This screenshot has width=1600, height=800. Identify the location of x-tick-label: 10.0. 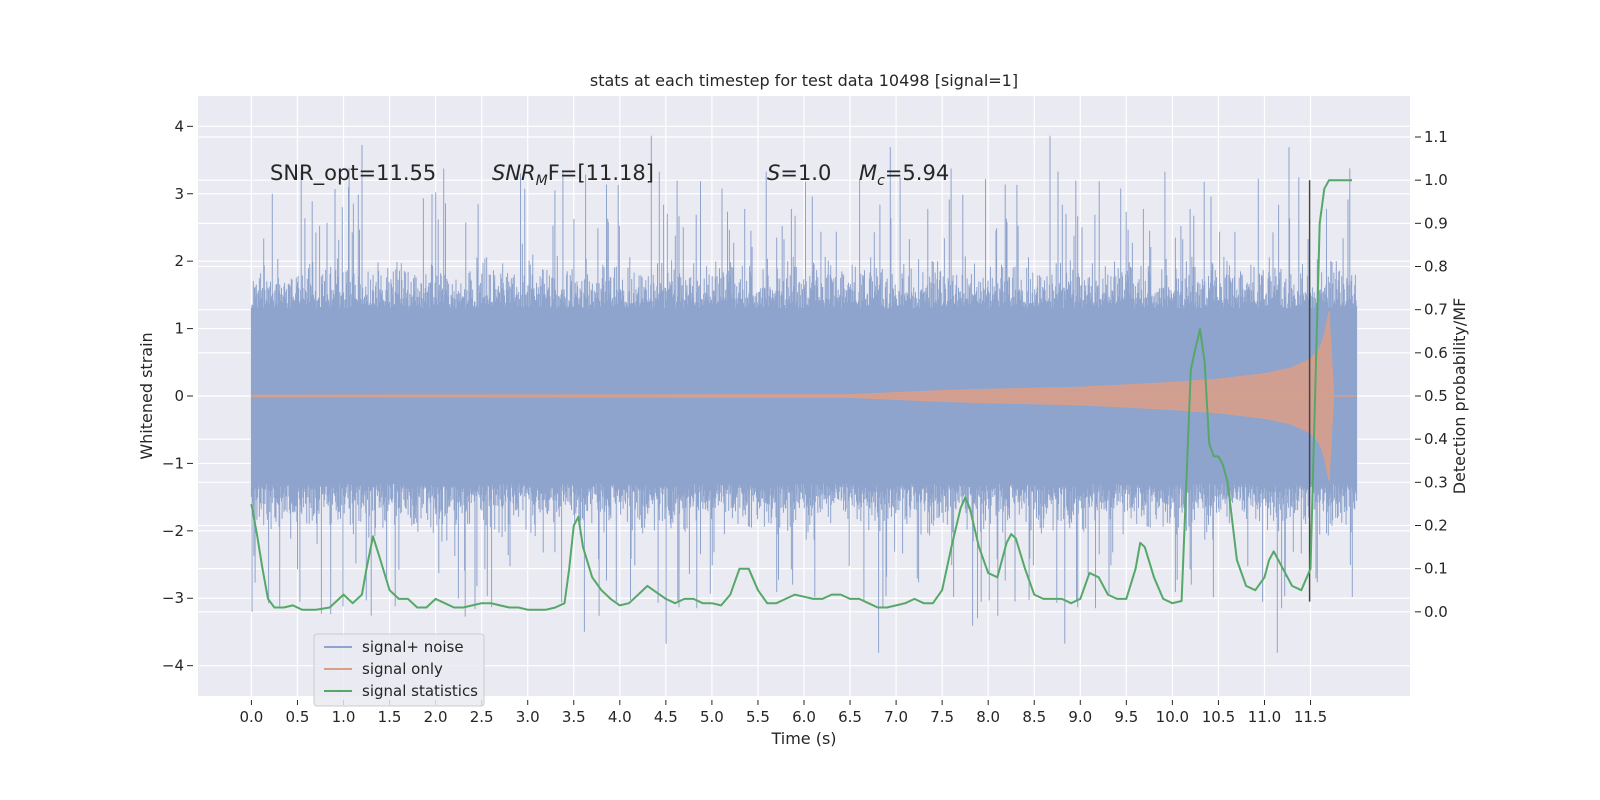
(1172, 717).